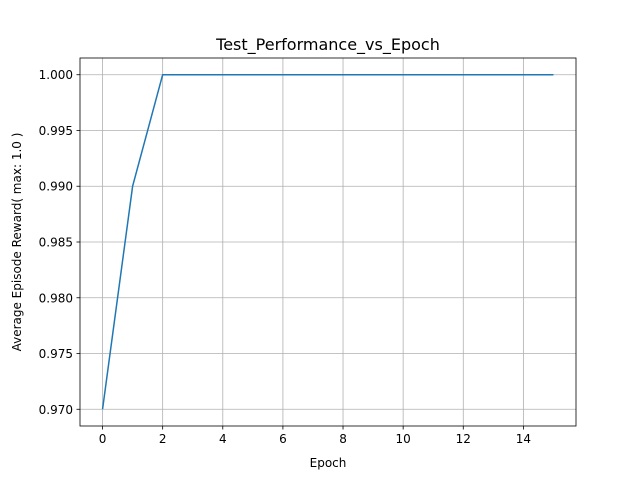 The height and width of the screenshot is (480, 640). I want to click on x-tick-label: 4, so click(223, 439).